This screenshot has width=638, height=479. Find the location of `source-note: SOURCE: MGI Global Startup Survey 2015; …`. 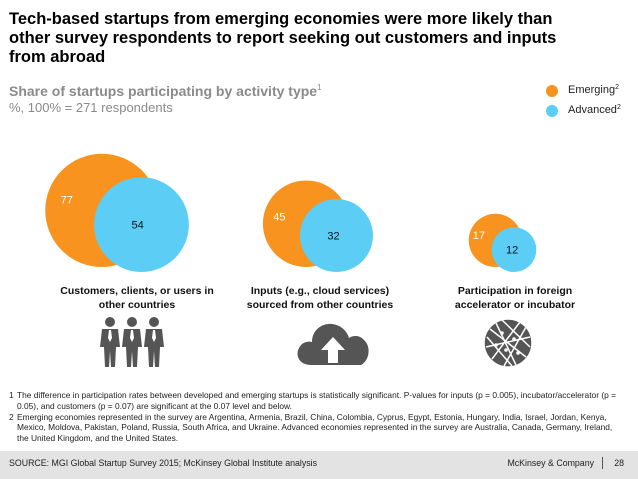

source-note: SOURCE: MGI Global Startup Survey 2015; … is located at coordinates (163, 463).